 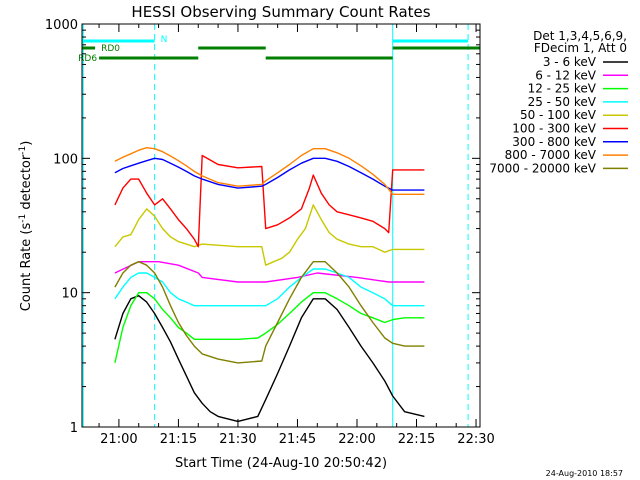 I want to click on legend-entry-3: 25 - 50 keV, so click(x=562, y=102).